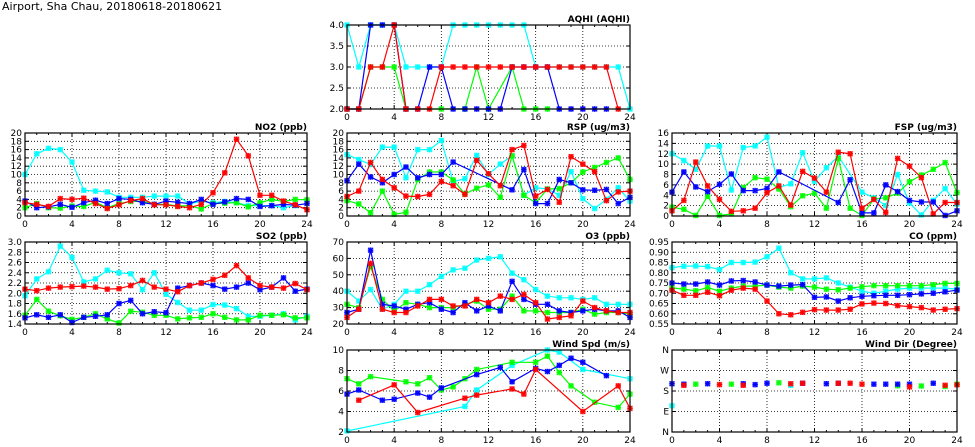 Image resolution: width=975 pixels, height=447 pixels. What do you see at coordinates (488, 390) in the screenshot?
I see `series-cyan` at bounding box center [488, 390].